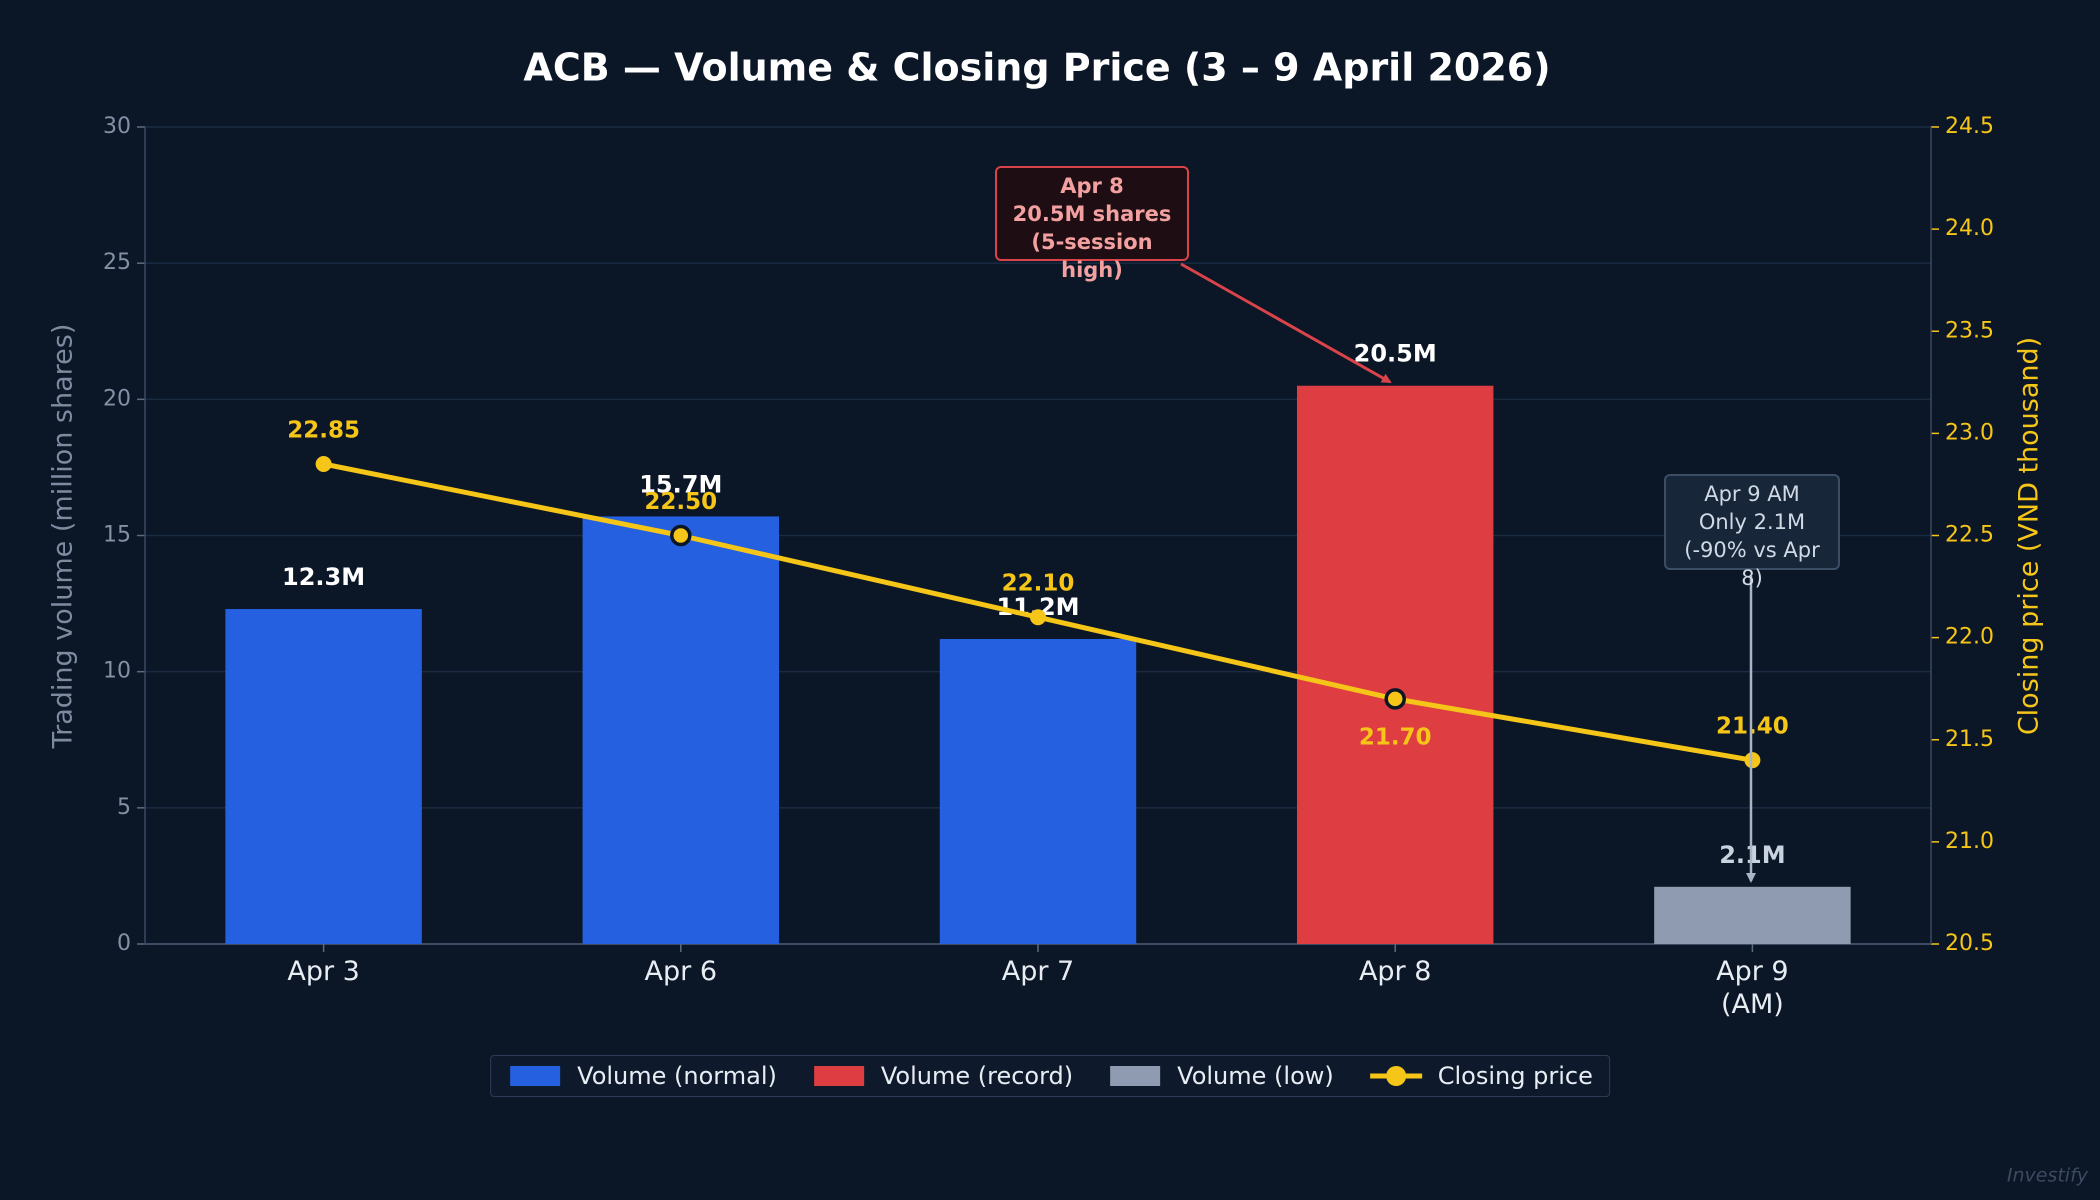 The width and height of the screenshot is (2100, 1200). I want to click on value-label: 12.3M, so click(323, 577).